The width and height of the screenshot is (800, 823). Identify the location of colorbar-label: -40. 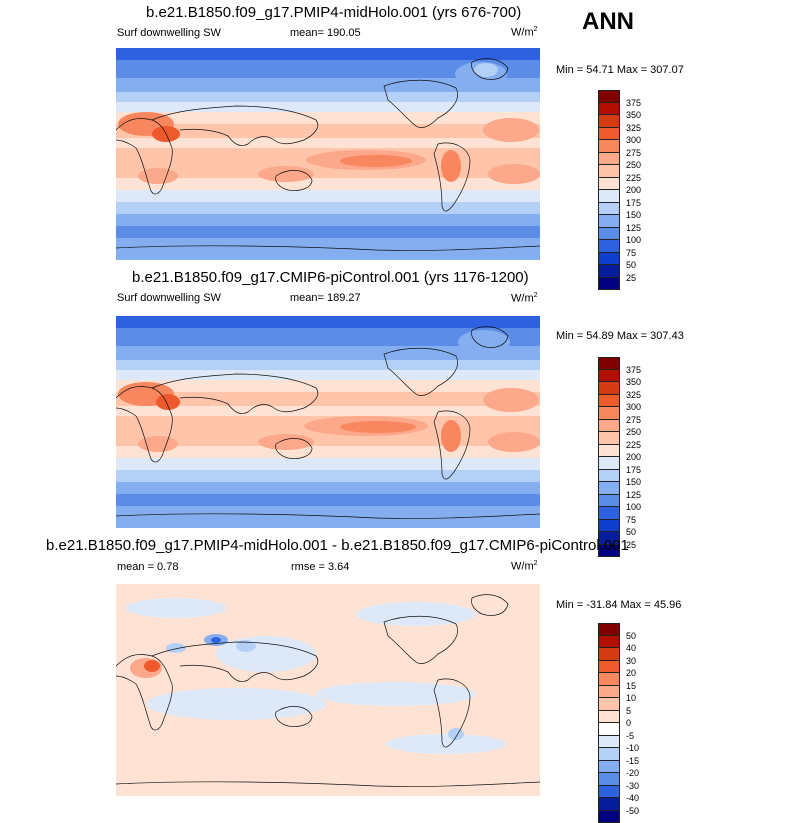
(632, 798).